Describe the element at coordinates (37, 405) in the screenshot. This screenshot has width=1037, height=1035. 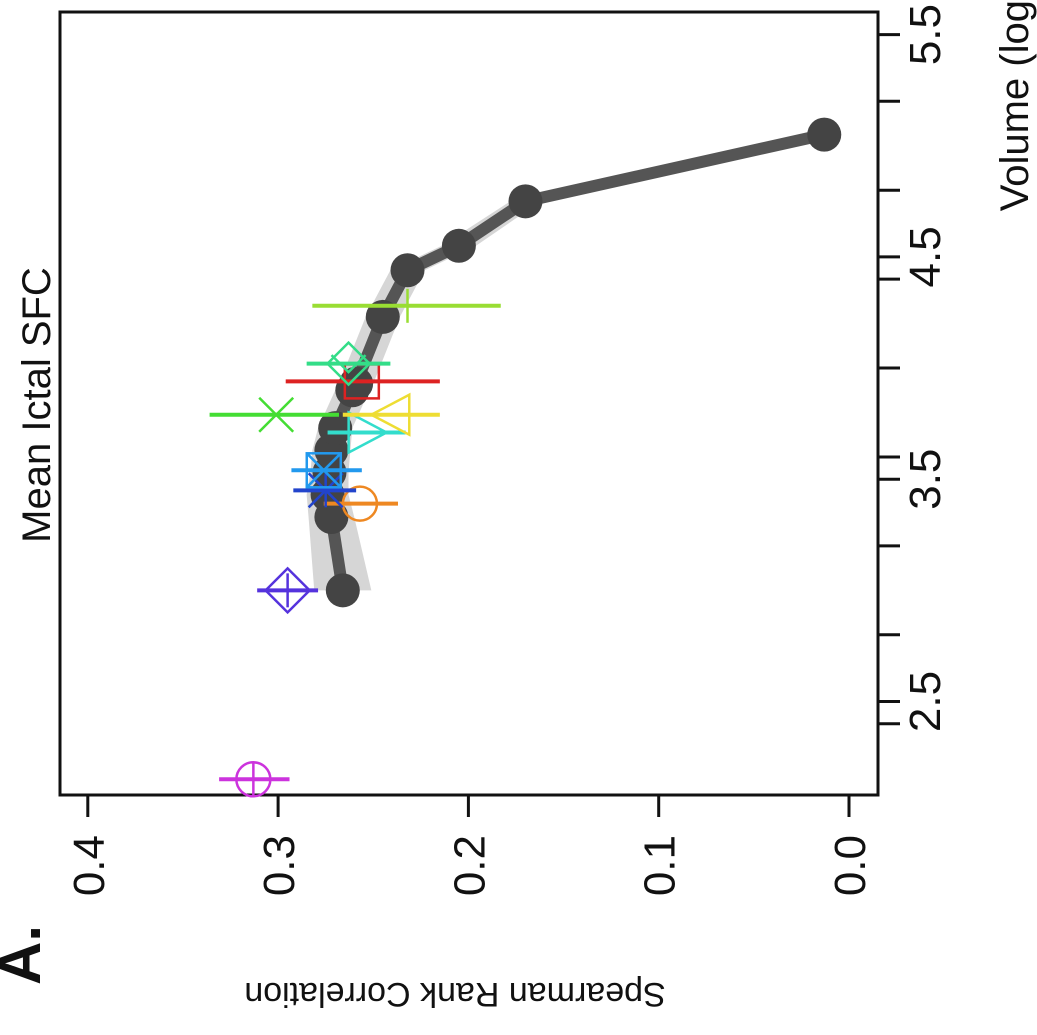
I see `chart-title: Mean Ictal SFC` at that location.